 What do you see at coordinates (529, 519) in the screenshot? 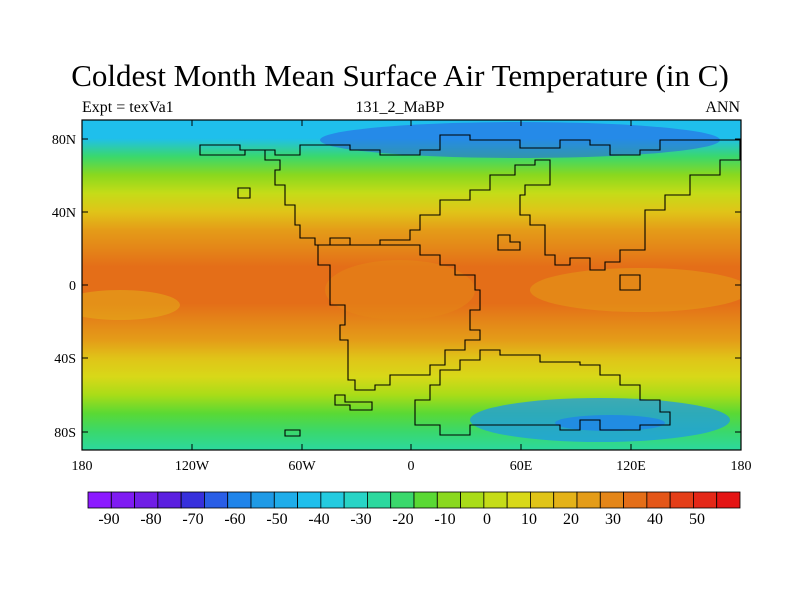
I see `colorbar-label: 10` at bounding box center [529, 519].